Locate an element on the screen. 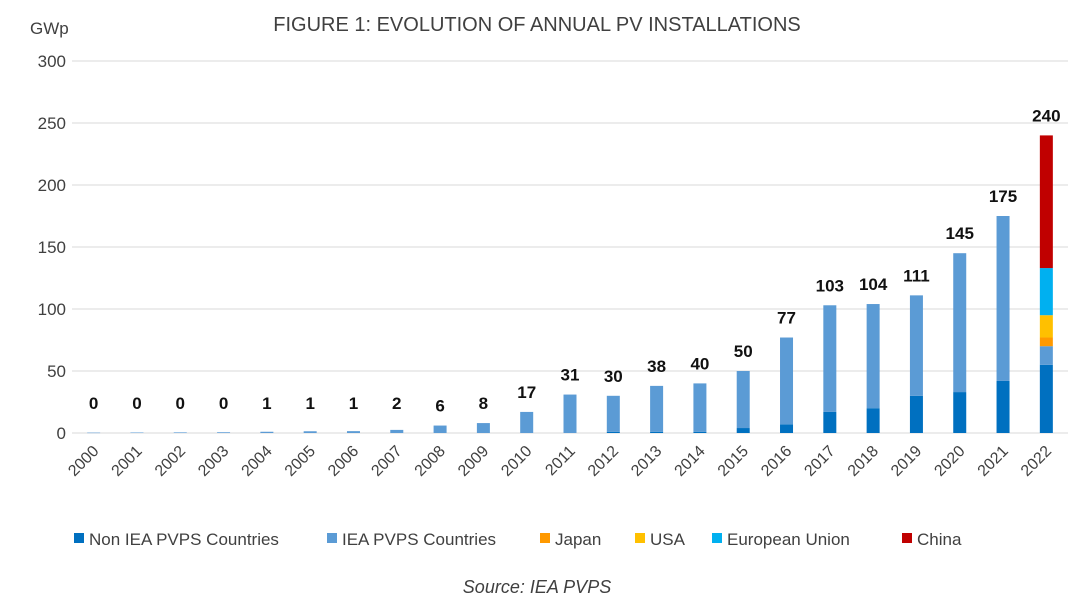  x-tick-label: 2019 is located at coordinates (906, 461).